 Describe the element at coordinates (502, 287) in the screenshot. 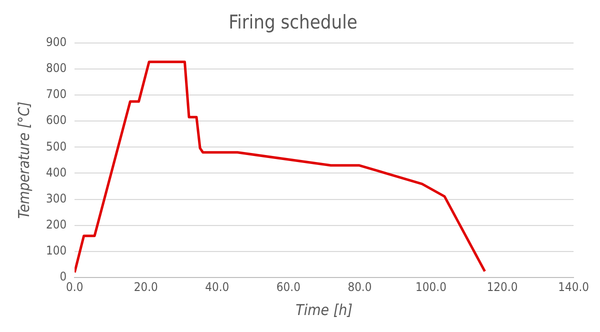

I see `x-tick-label: 120.0` at that location.